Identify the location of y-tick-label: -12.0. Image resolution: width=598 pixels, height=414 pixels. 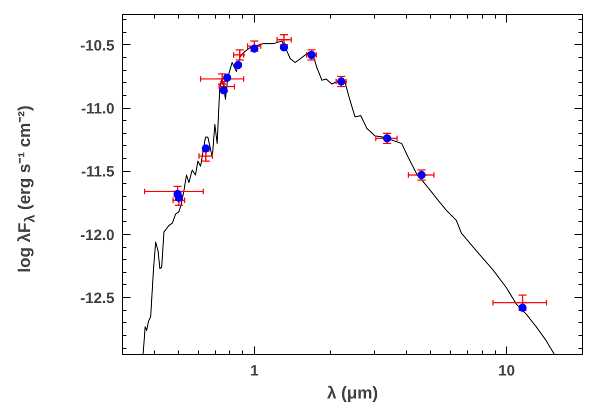
(97, 235).